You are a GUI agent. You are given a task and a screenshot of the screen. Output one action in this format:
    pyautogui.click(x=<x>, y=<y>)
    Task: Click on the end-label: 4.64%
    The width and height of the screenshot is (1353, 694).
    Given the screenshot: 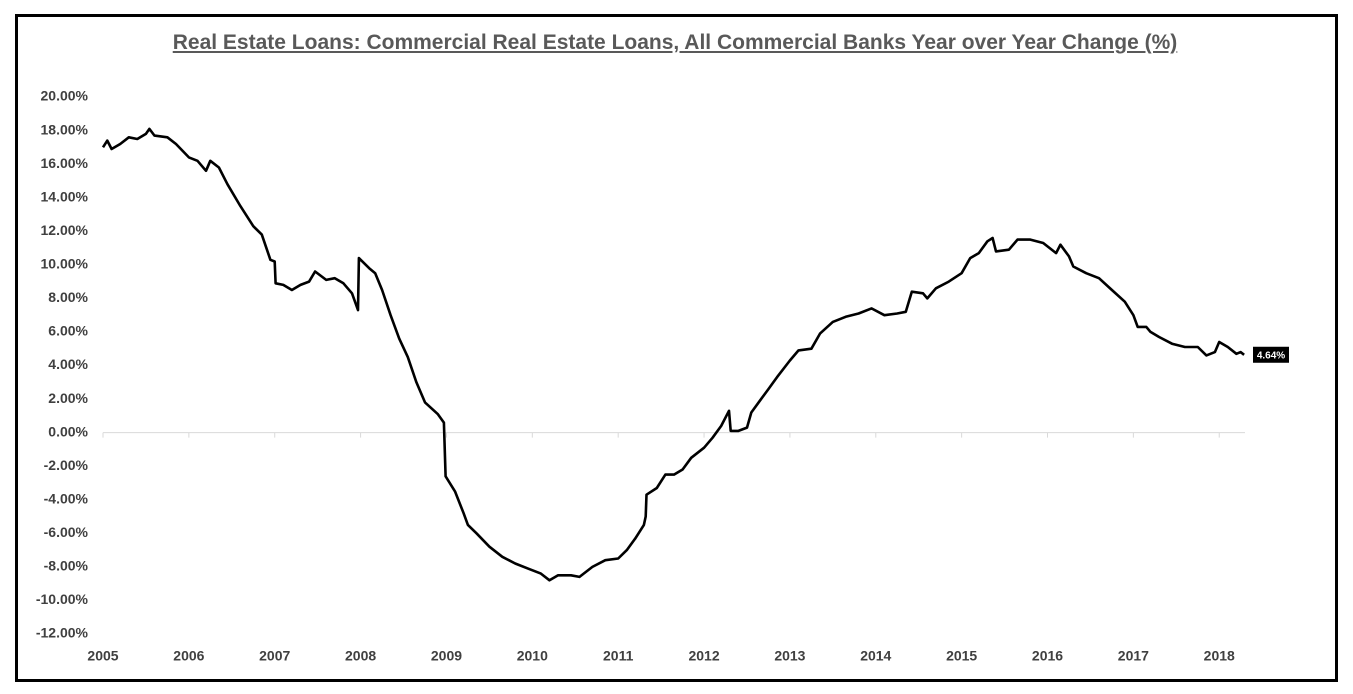 What is the action you would take?
    pyautogui.click(x=1271, y=355)
    